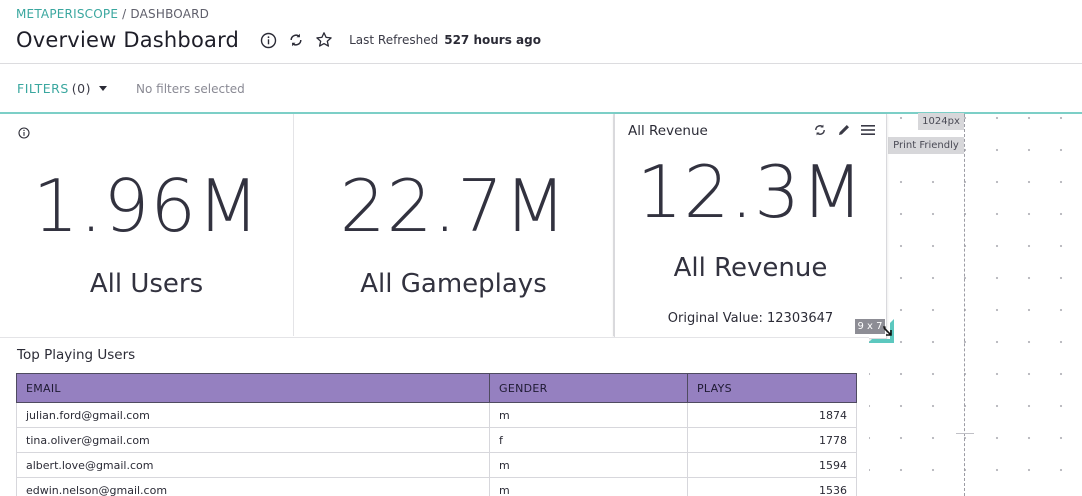 The image size is (1082, 496). What do you see at coordinates (868, 130) in the screenshot?
I see `menu-icon` at bounding box center [868, 130].